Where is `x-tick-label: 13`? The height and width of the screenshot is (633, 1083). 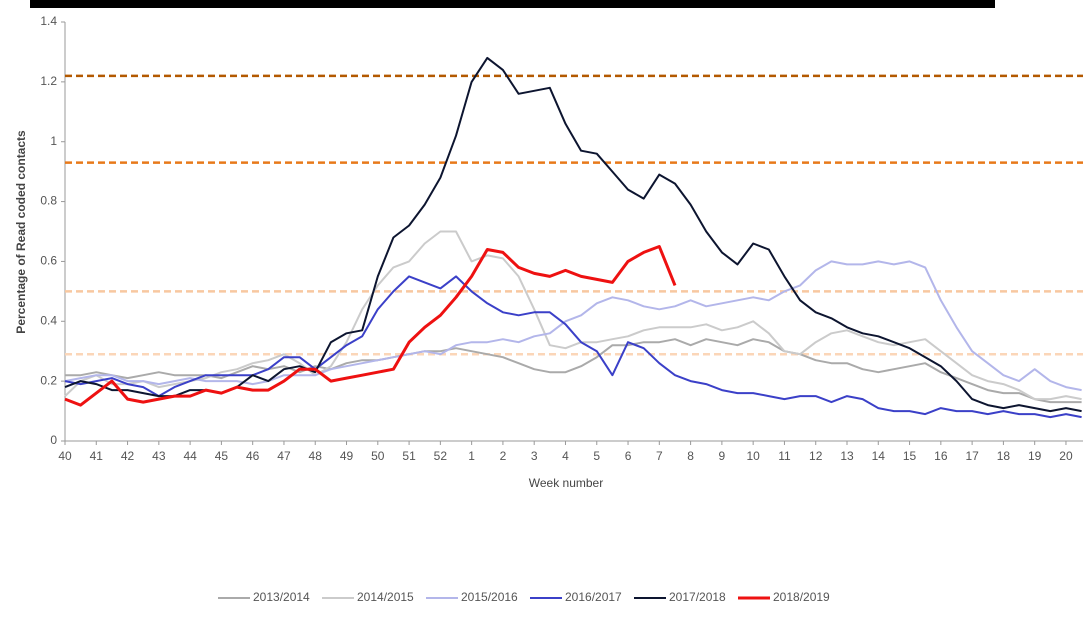
x-tick-label: 13 is located at coordinates (847, 456).